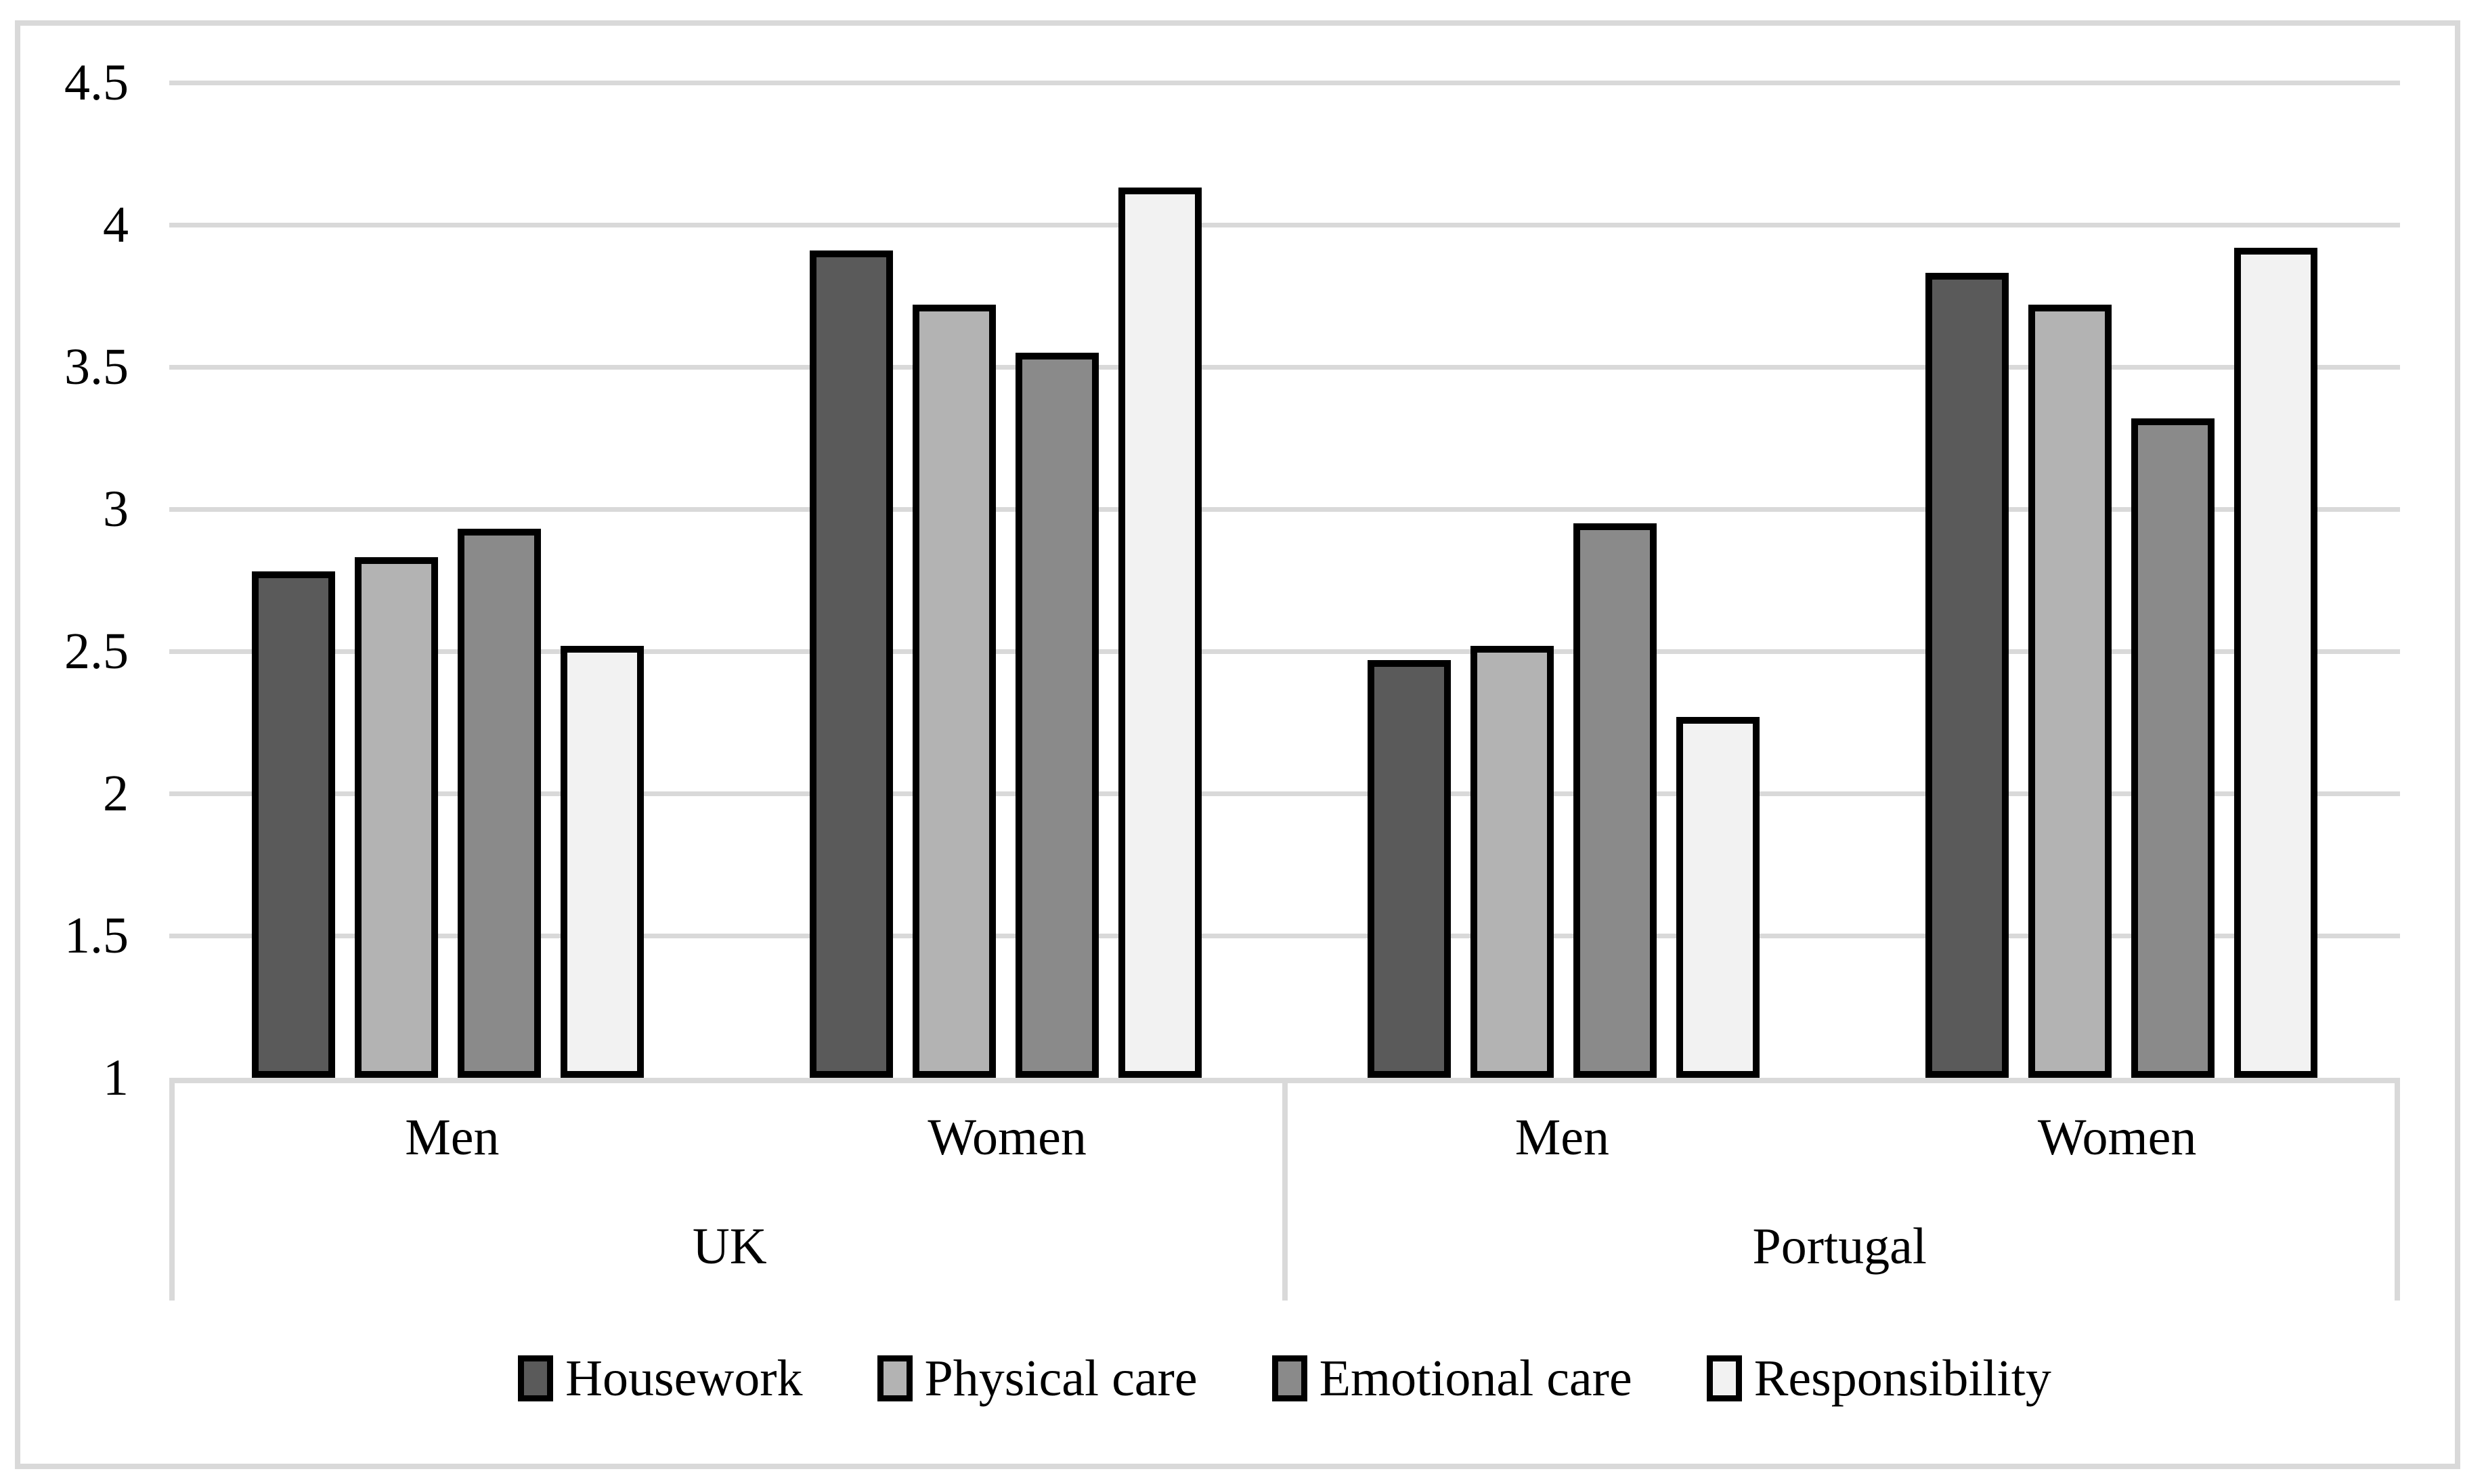 The image size is (2486, 1484). Describe the element at coordinates (1007, 1137) in the screenshot. I see `axis-label-uk-women: Women` at that location.